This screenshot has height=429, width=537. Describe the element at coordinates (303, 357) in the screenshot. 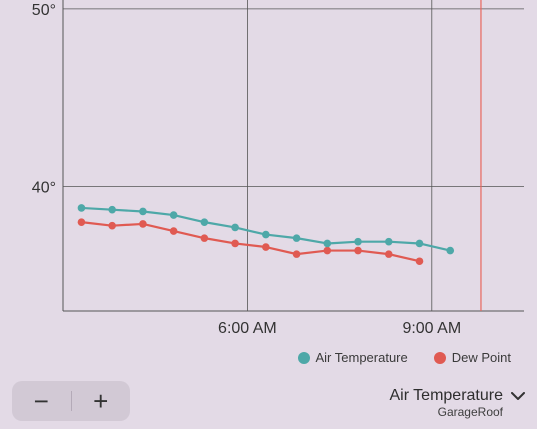

I see `legend-dot-air-temperature` at that location.